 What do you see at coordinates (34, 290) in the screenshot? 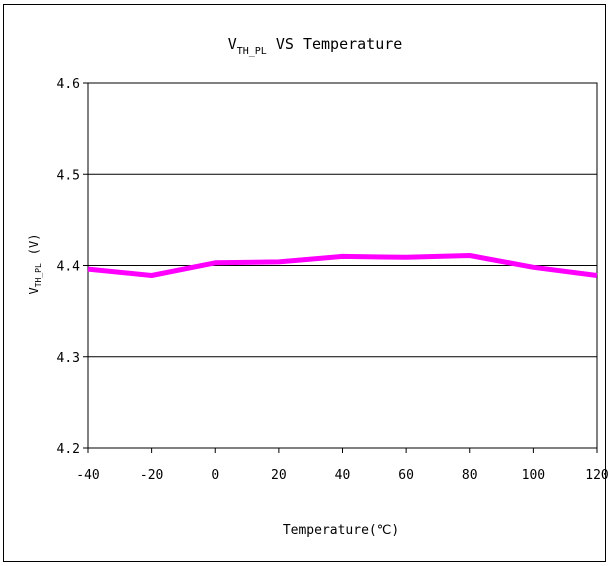
I see `y-axis-label-main: V` at bounding box center [34, 290].